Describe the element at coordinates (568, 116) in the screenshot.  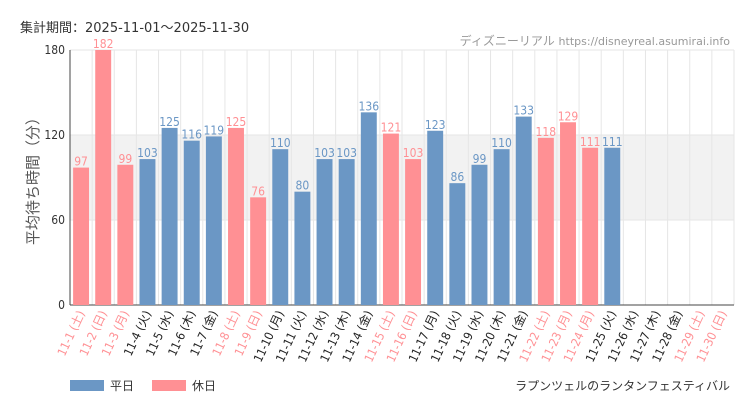
I see `bar-value-label: 129` at that location.